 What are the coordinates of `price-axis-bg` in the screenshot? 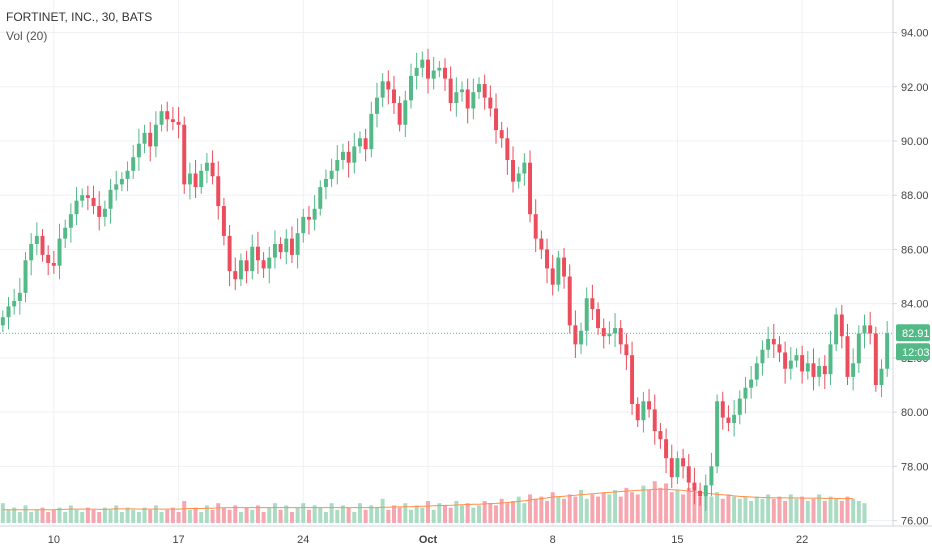 It's located at (912, 263).